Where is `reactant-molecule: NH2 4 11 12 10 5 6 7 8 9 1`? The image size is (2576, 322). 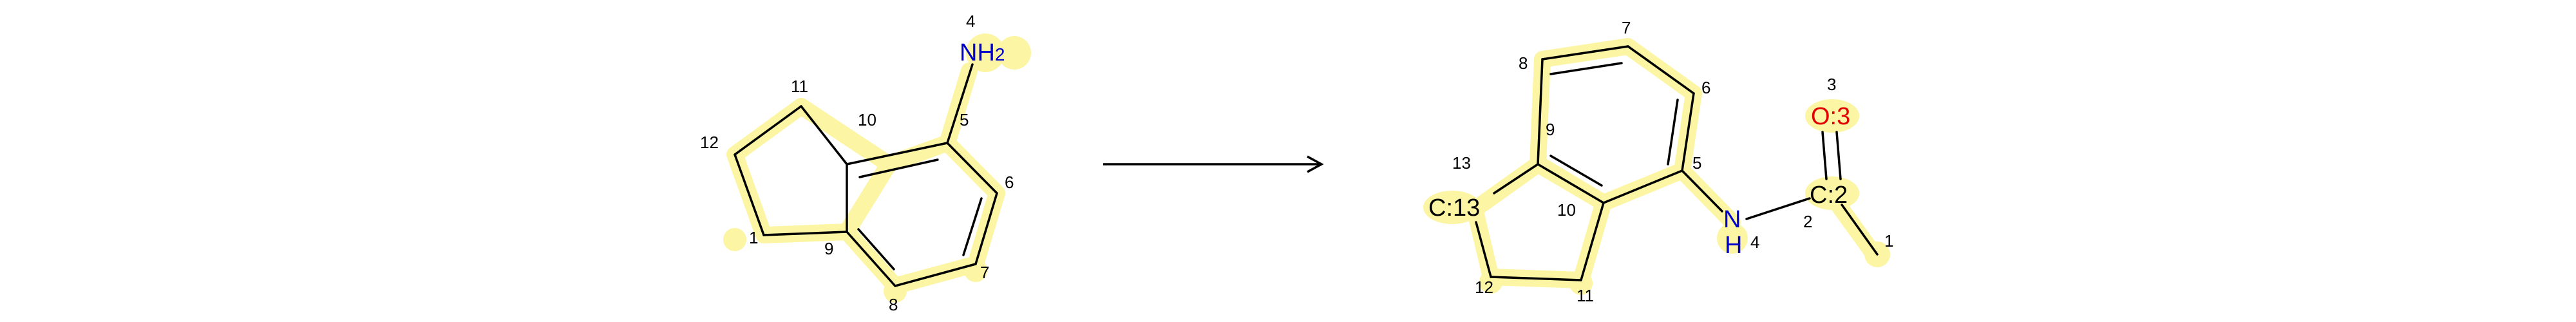 reactant-molecule: NH2 4 11 12 10 5 6 7 8 9 1 is located at coordinates (866, 163).